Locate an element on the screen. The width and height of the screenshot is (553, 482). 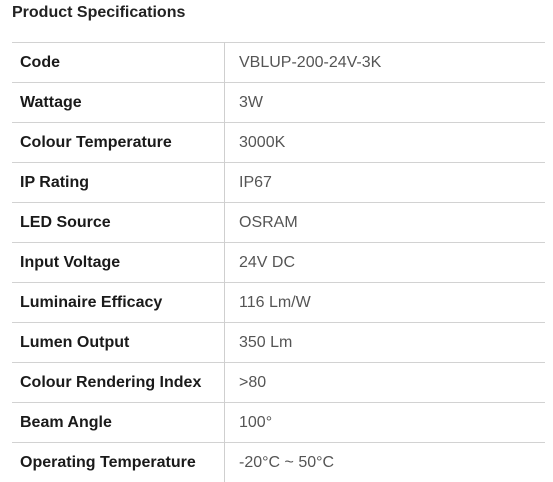
spec-row: Beam Angle 100° is located at coordinates (278, 422).